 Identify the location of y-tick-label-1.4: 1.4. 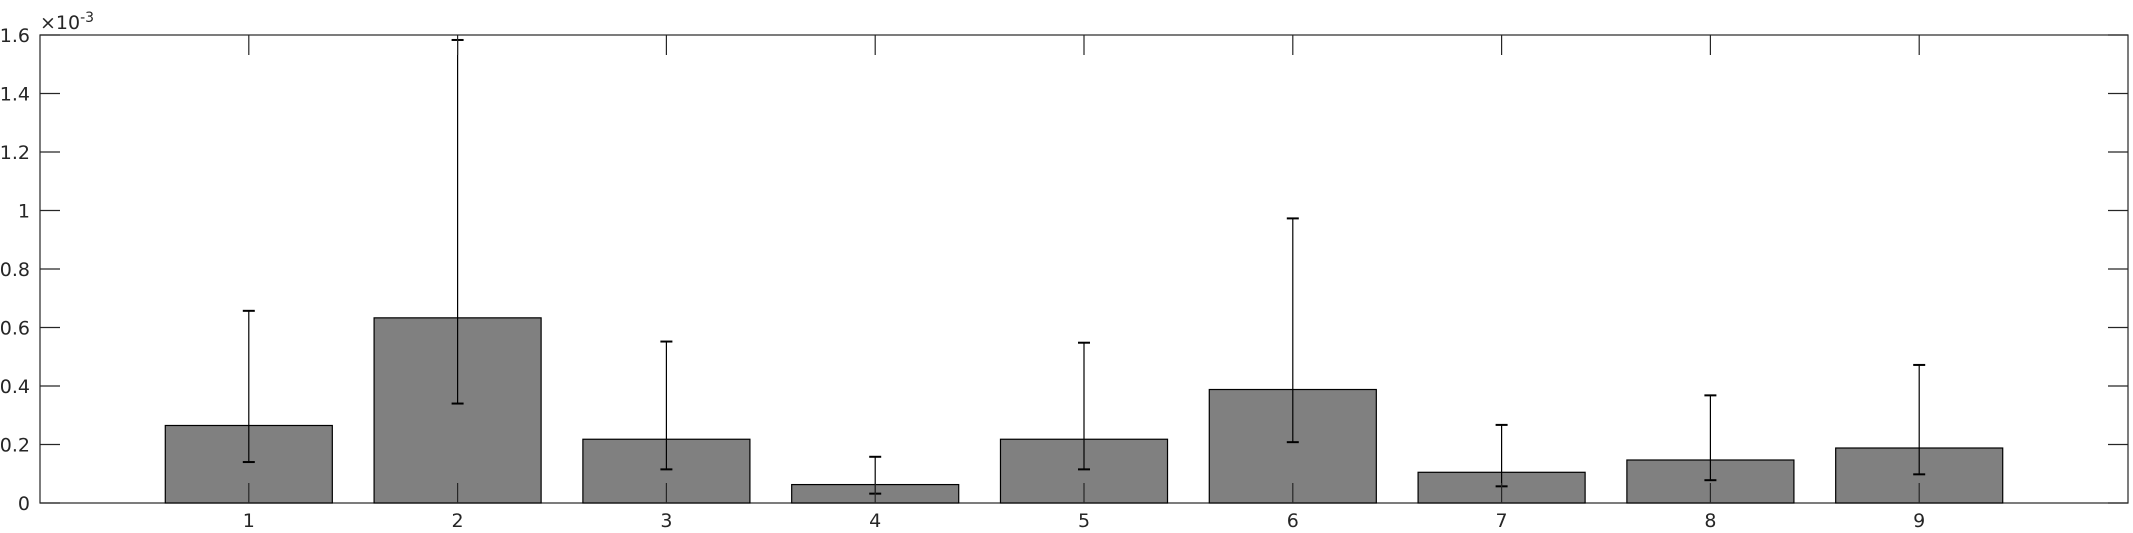
(15, 95).